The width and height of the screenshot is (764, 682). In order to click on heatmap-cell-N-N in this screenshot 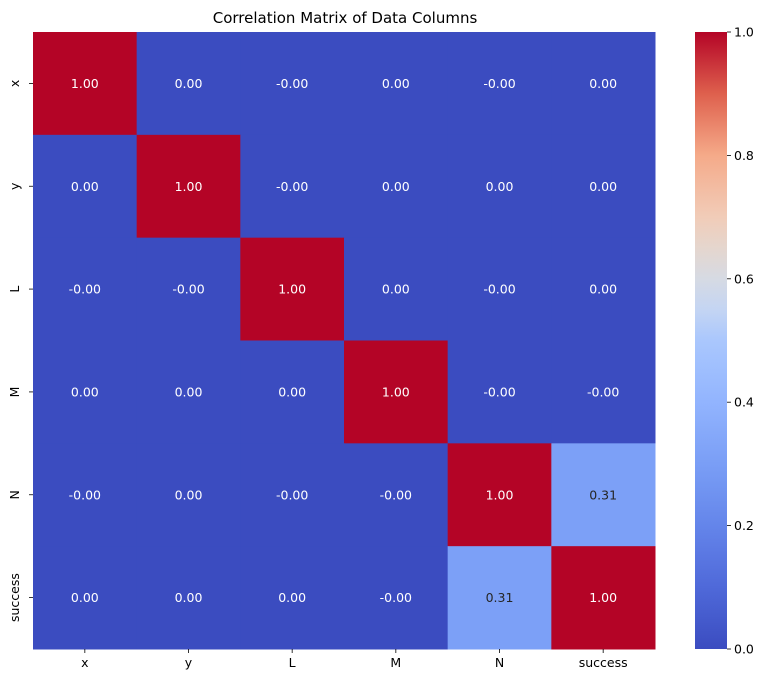, I will do `click(499, 495)`.